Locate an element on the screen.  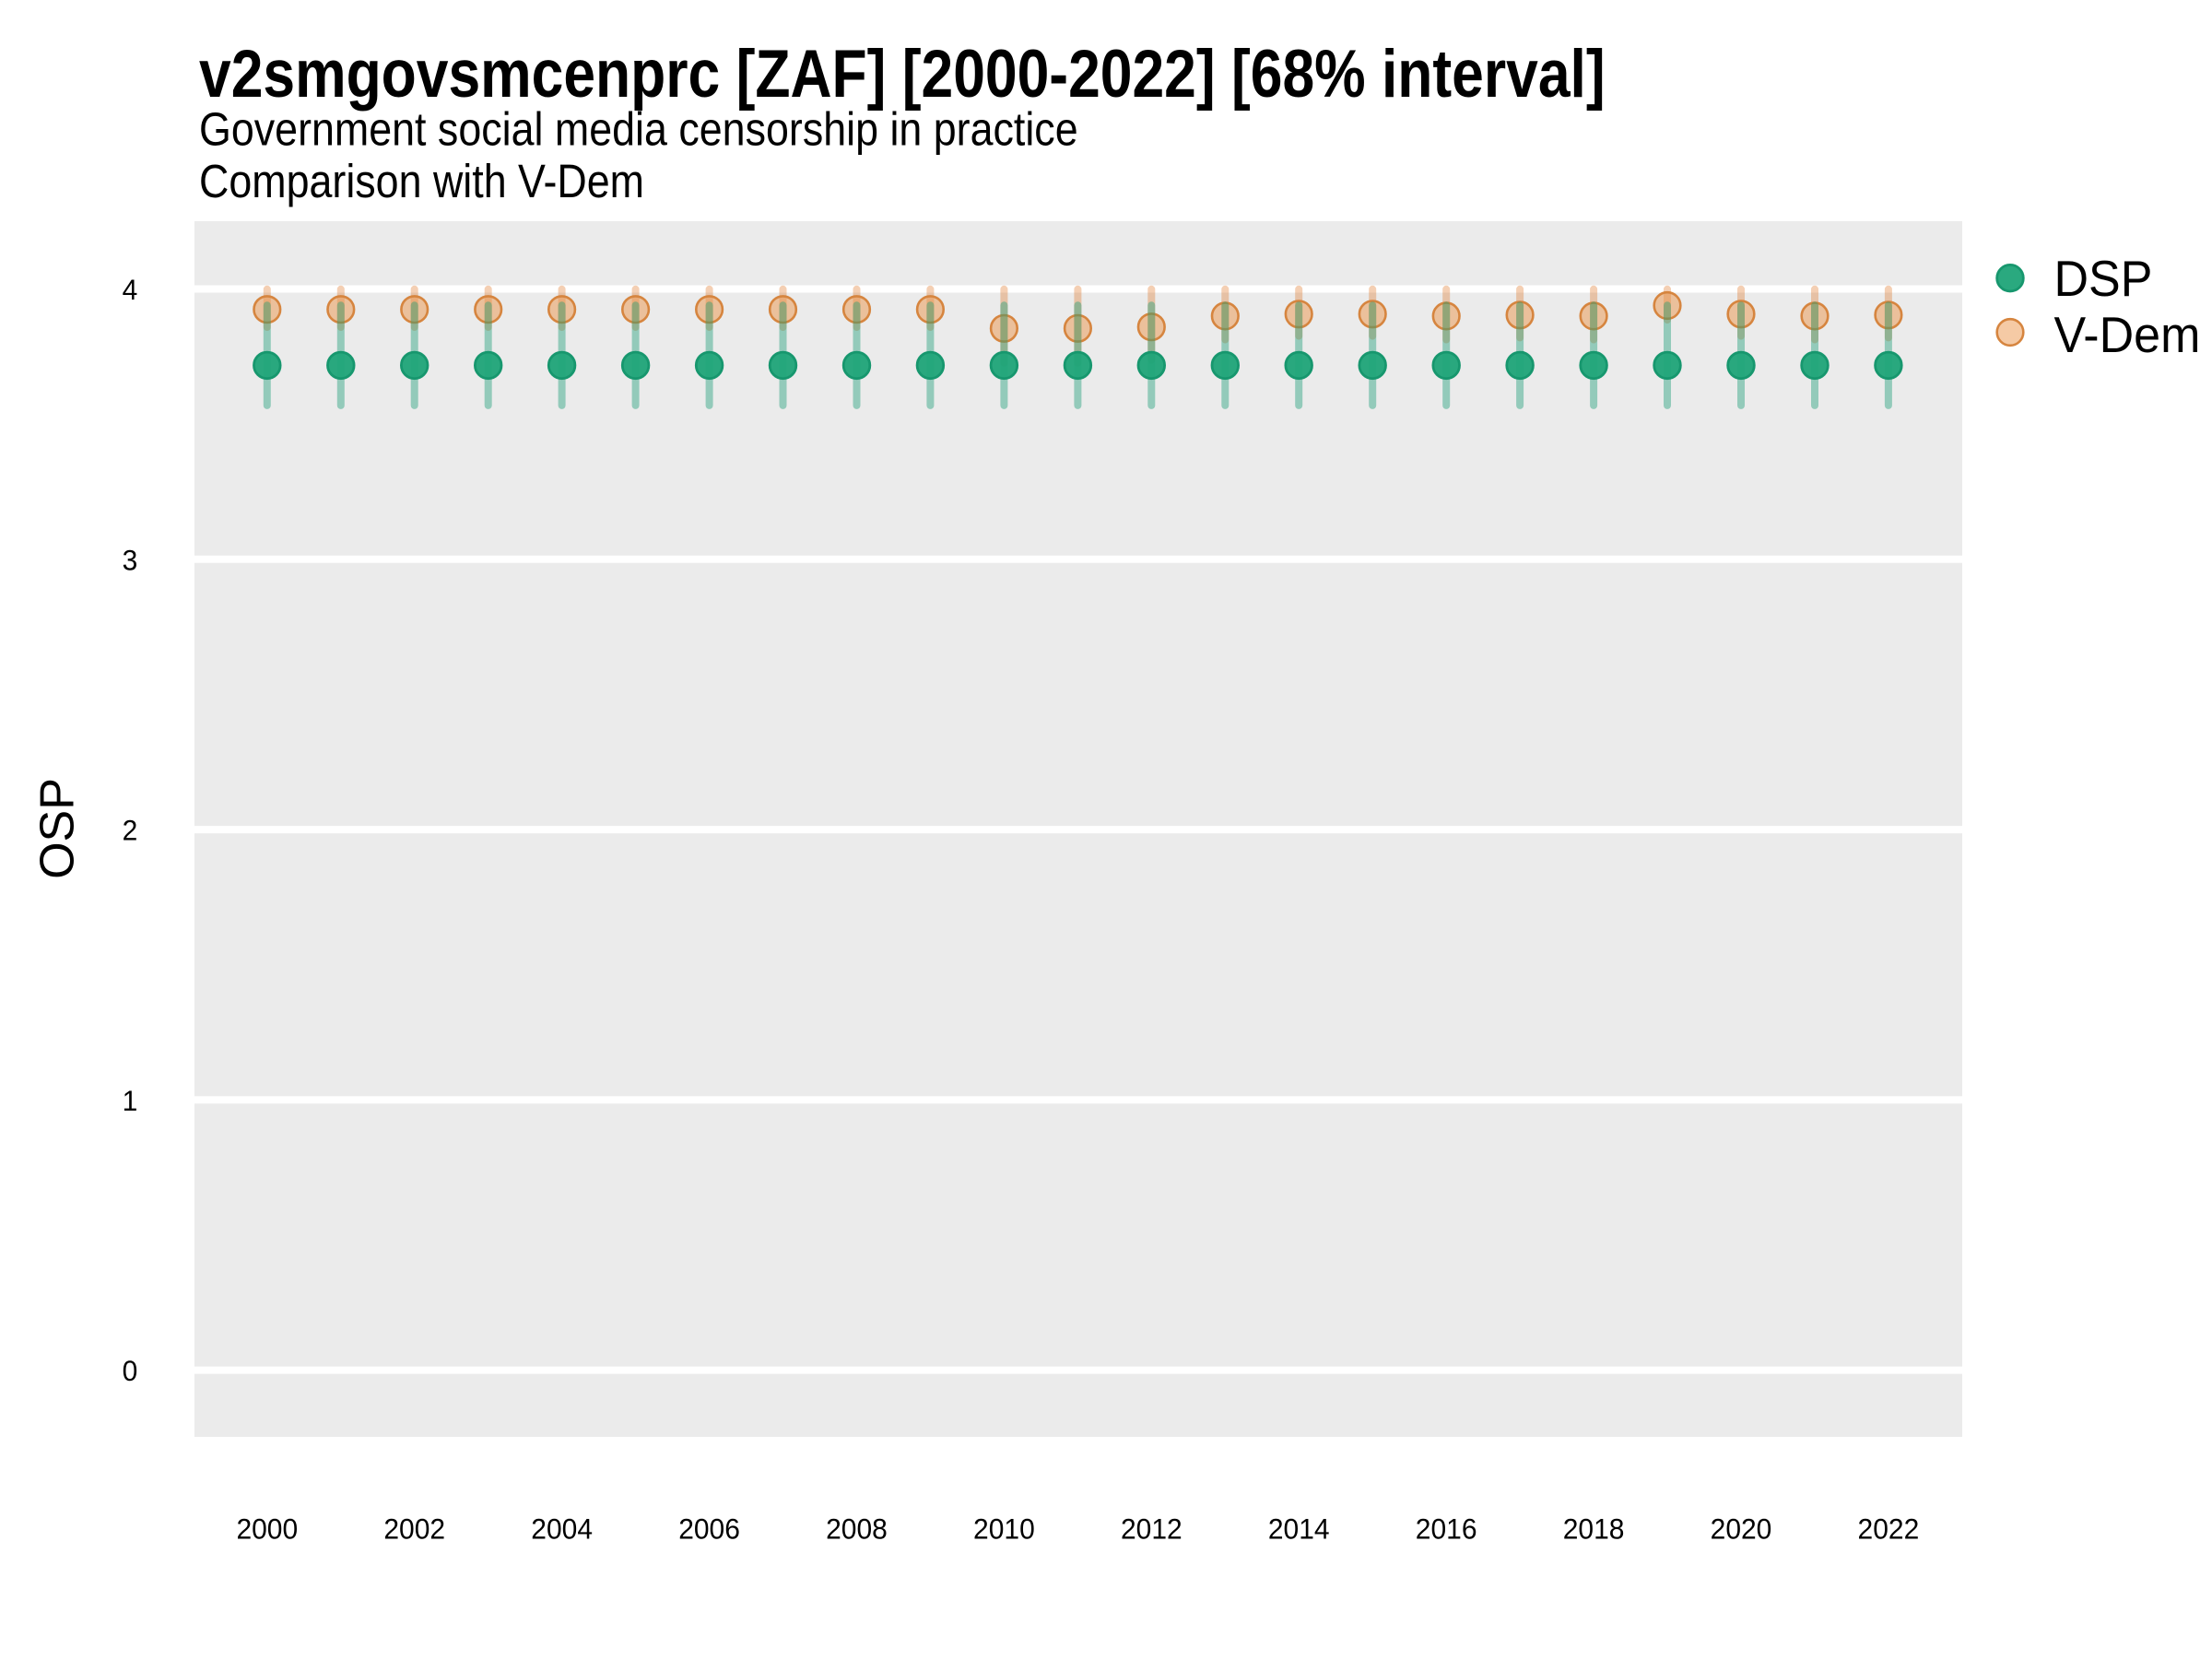
svg-text: 0 is located at coordinates (130, 1370).